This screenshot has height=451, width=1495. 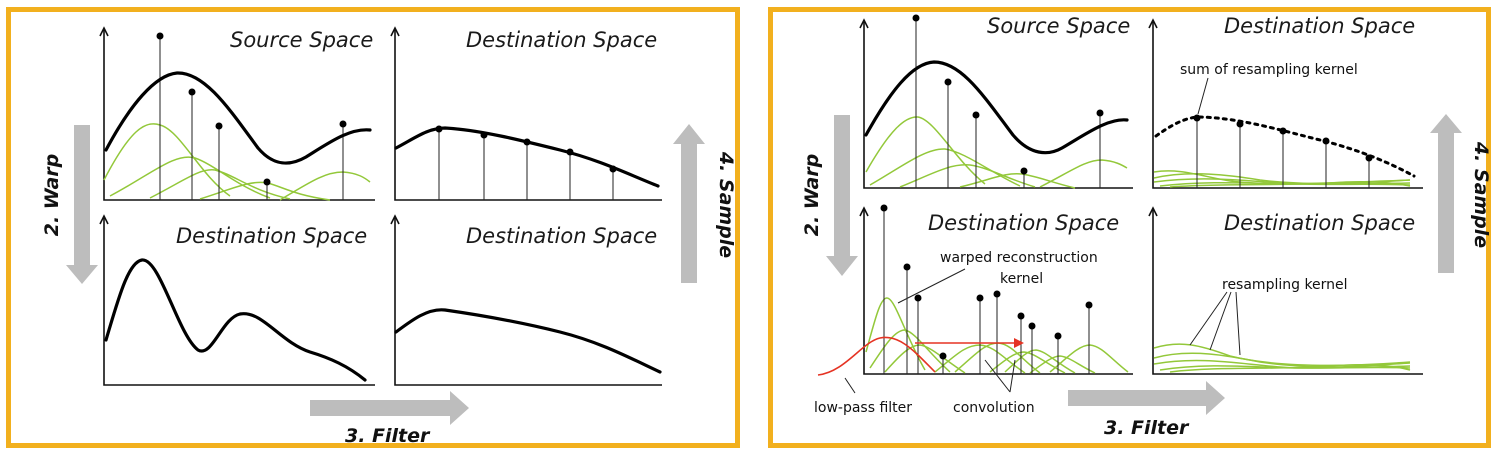 What do you see at coordinates (1019, 258) in the screenshot?
I see `right-warped-kernel-annotation-1: warped reconstruction` at bounding box center [1019, 258].